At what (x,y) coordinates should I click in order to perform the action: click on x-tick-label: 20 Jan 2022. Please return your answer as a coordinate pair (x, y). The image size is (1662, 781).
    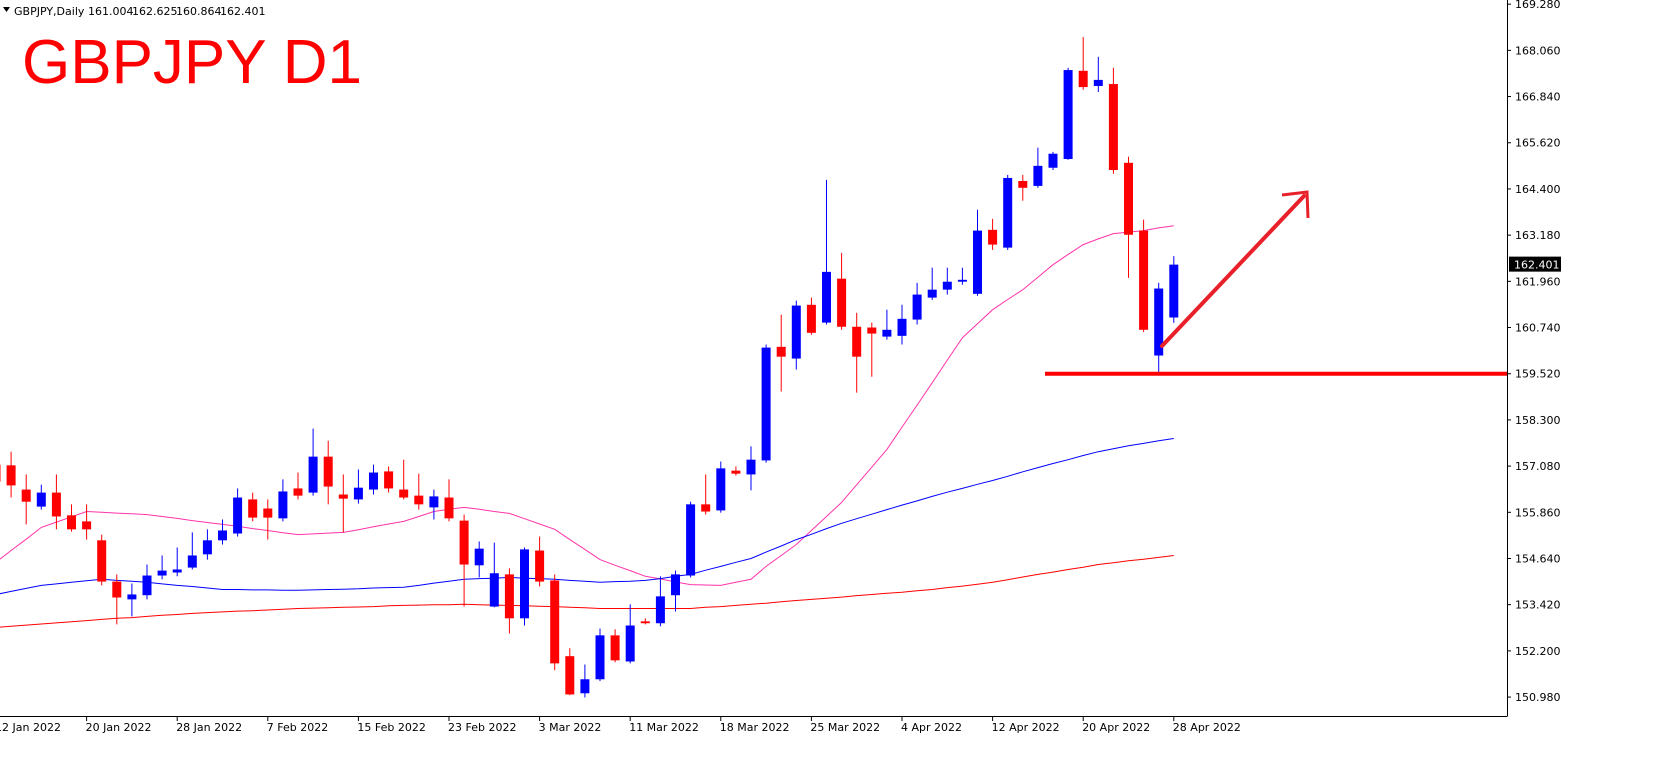
    Looking at the image, I should click on (119, 727).